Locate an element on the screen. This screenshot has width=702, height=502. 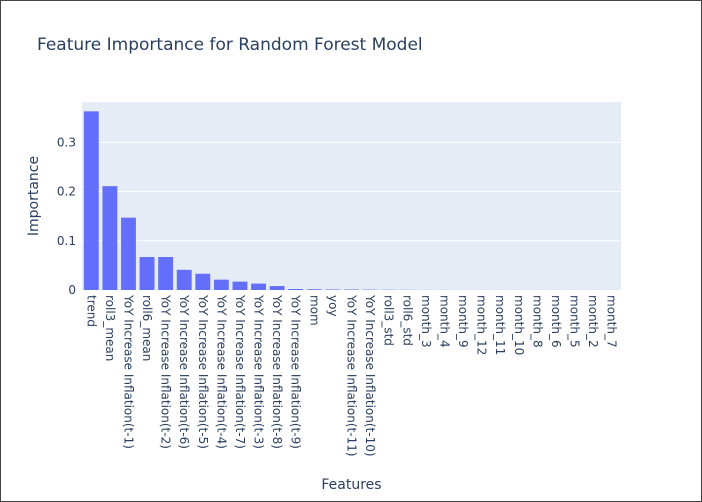
x-tick-label: month_9 is located at coordinates (463, 321).